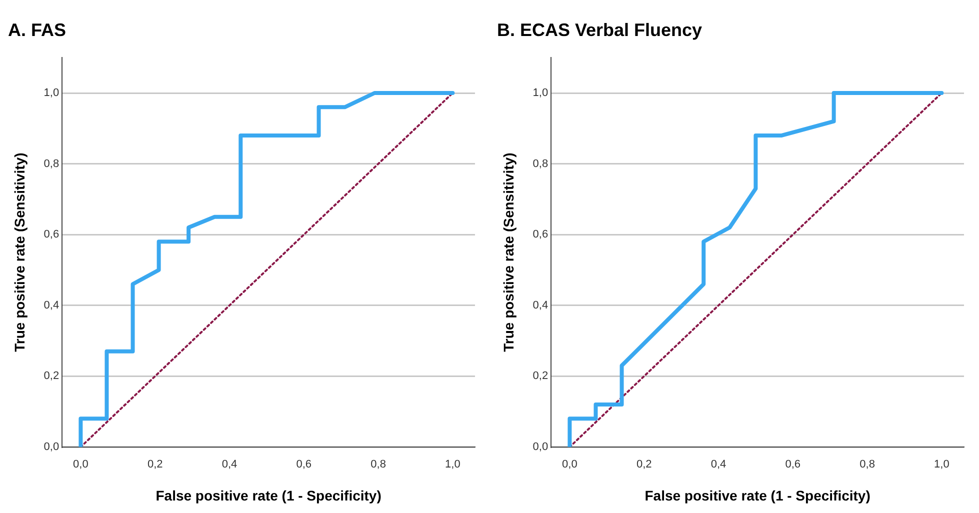  Describe the element at coordinates (599, 30) in the screenshot. I see `chart-title: B. ECAS Verbal Fluency` at that location.